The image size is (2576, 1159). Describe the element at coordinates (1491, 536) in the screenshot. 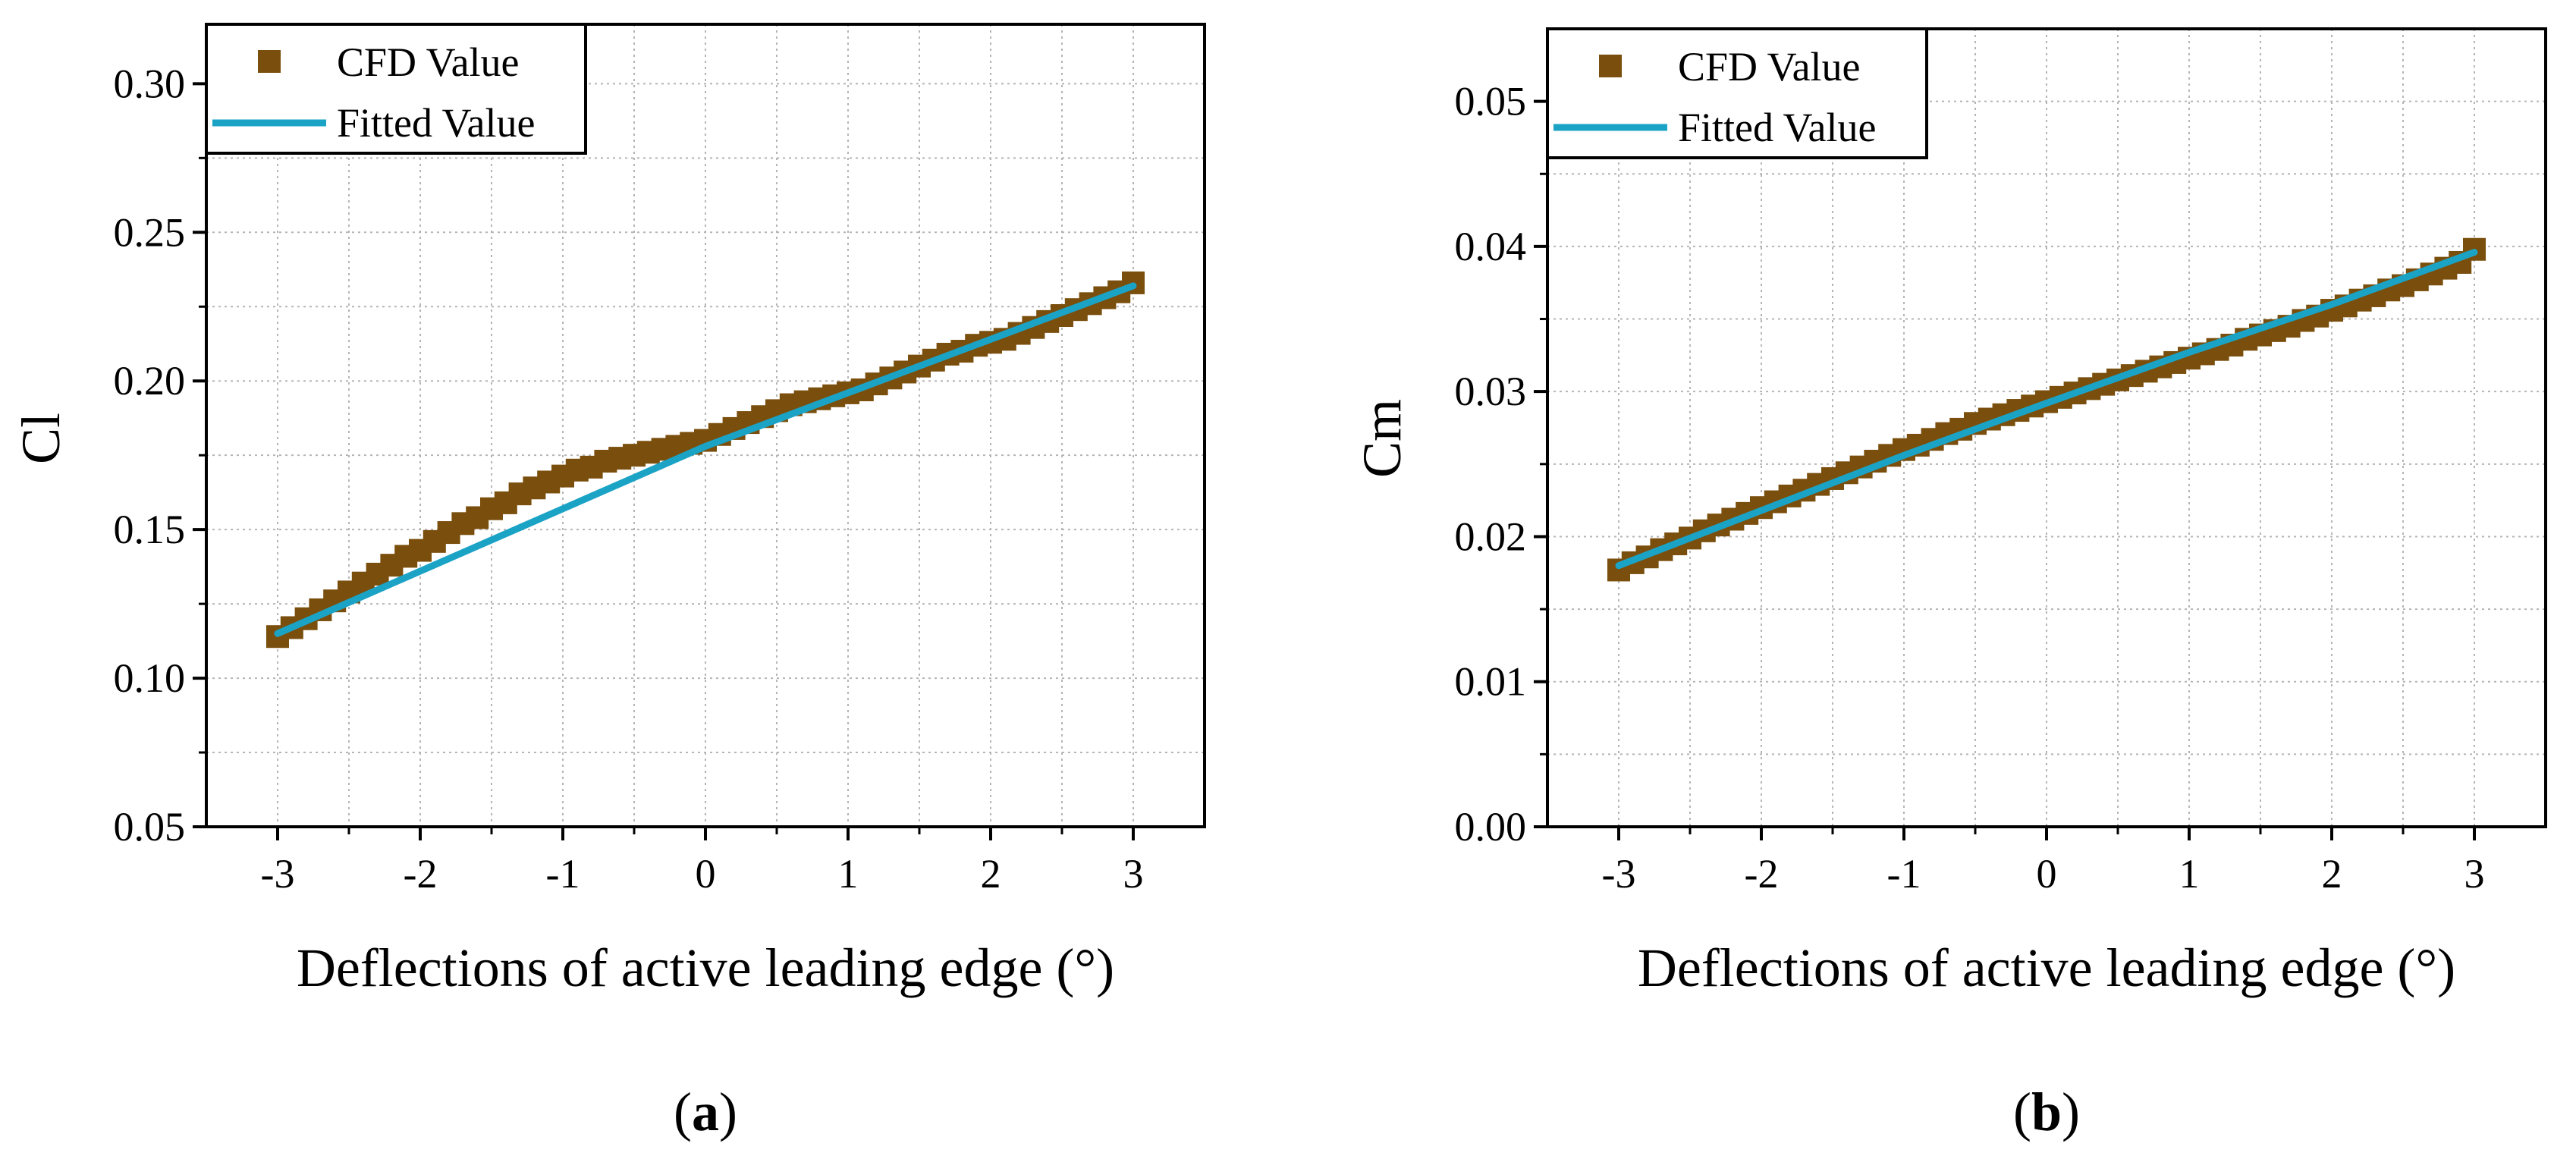

I see `y-tick-label: 0.02` at that location.